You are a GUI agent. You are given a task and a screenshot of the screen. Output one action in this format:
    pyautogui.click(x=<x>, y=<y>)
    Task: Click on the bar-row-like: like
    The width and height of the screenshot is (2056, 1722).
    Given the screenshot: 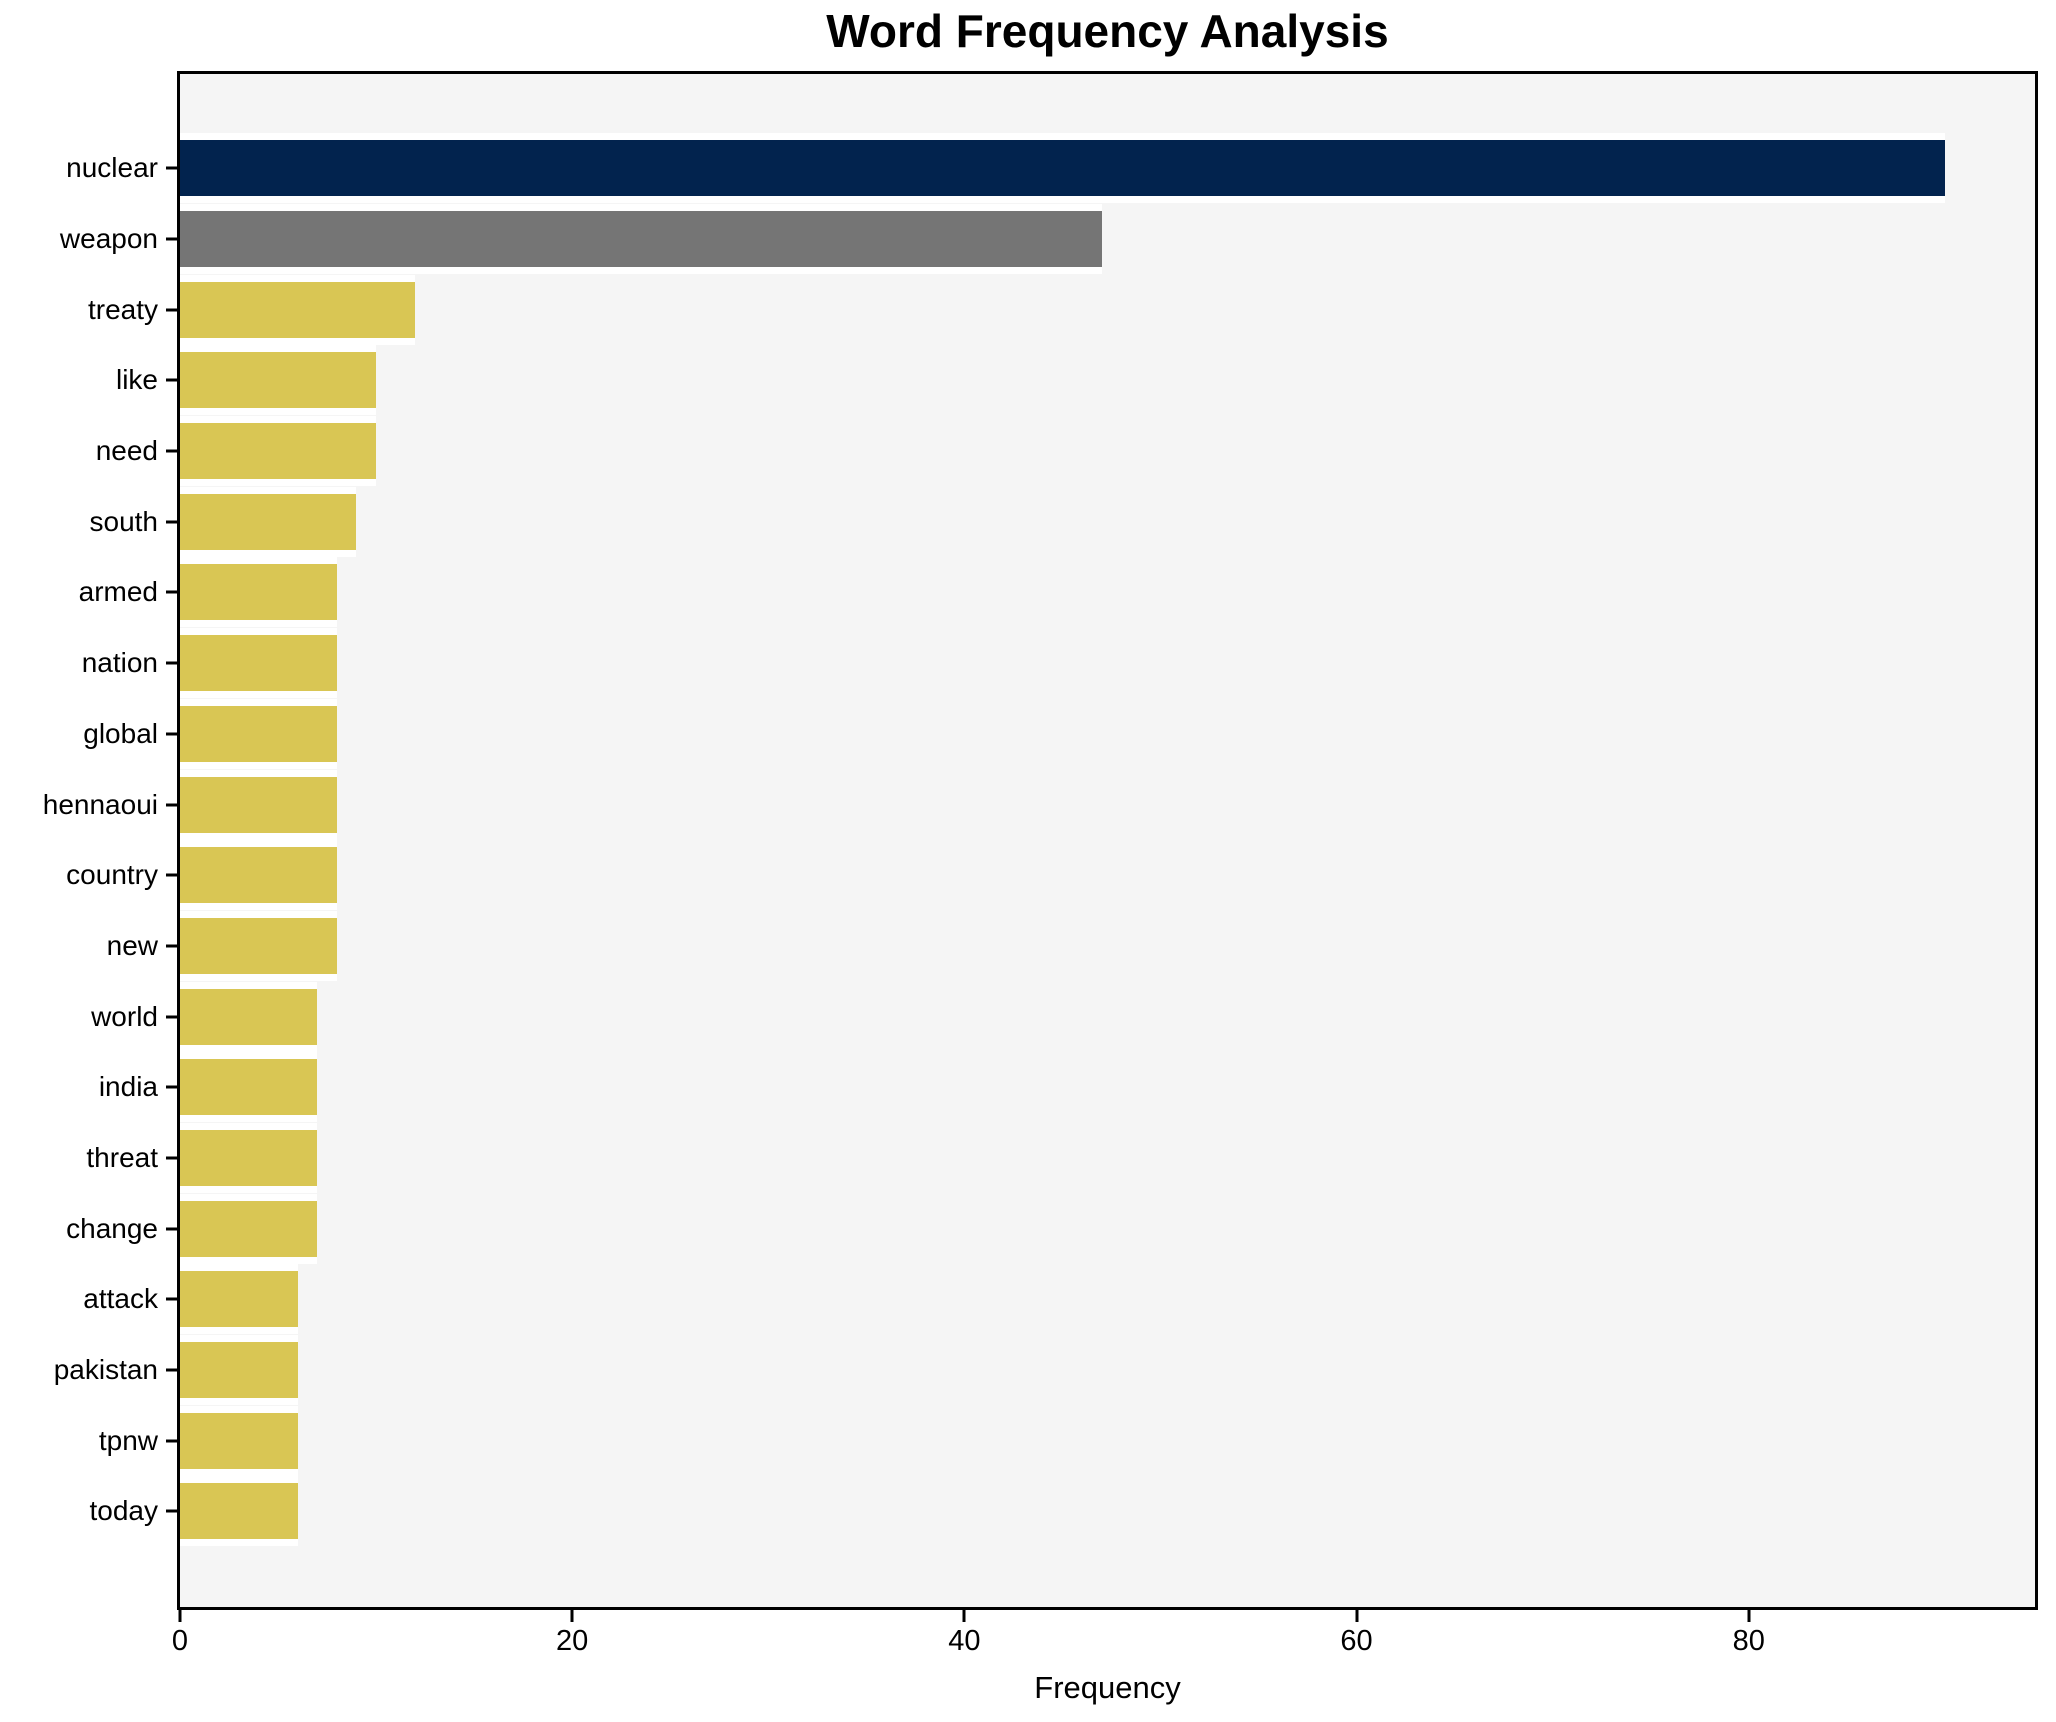 What is the action you would take?
    pyautogui.click(x=1075, y=380)
    